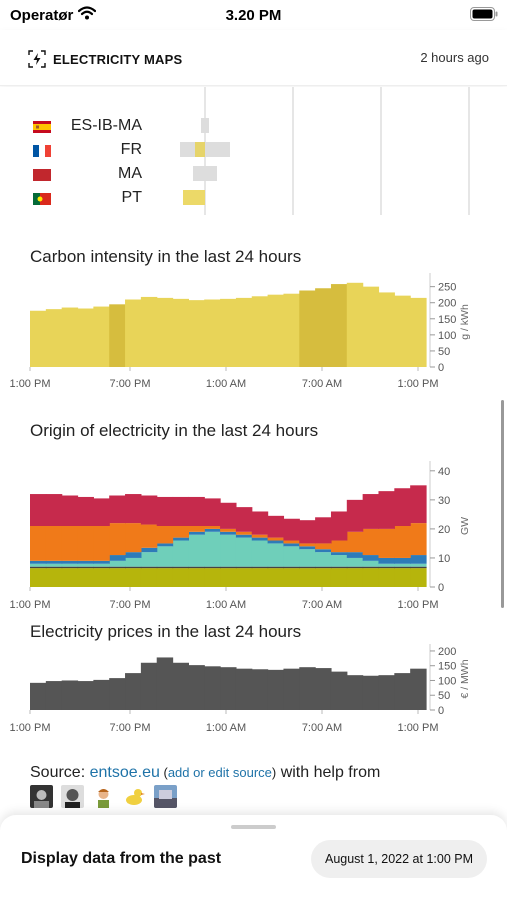 The height and width of the screenshot is (900, 507). I want to click on y-tick-label: 100, so click(447, 681).